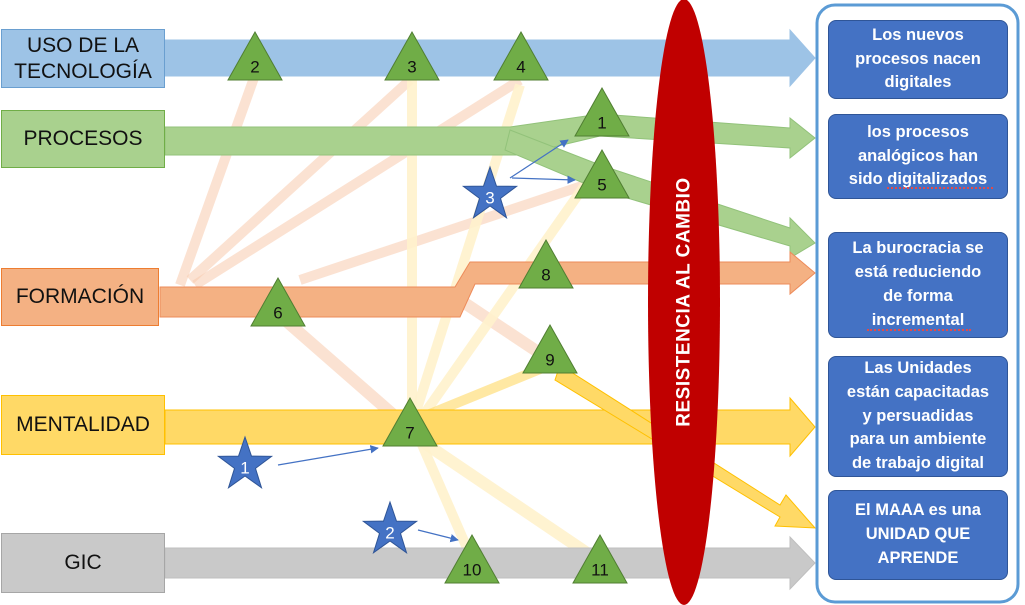 The height and width of the screenshot is (605, 1025). Describe the element at coordinates (389, 533) in the screenshot. I see `star-label: 2` at that location.